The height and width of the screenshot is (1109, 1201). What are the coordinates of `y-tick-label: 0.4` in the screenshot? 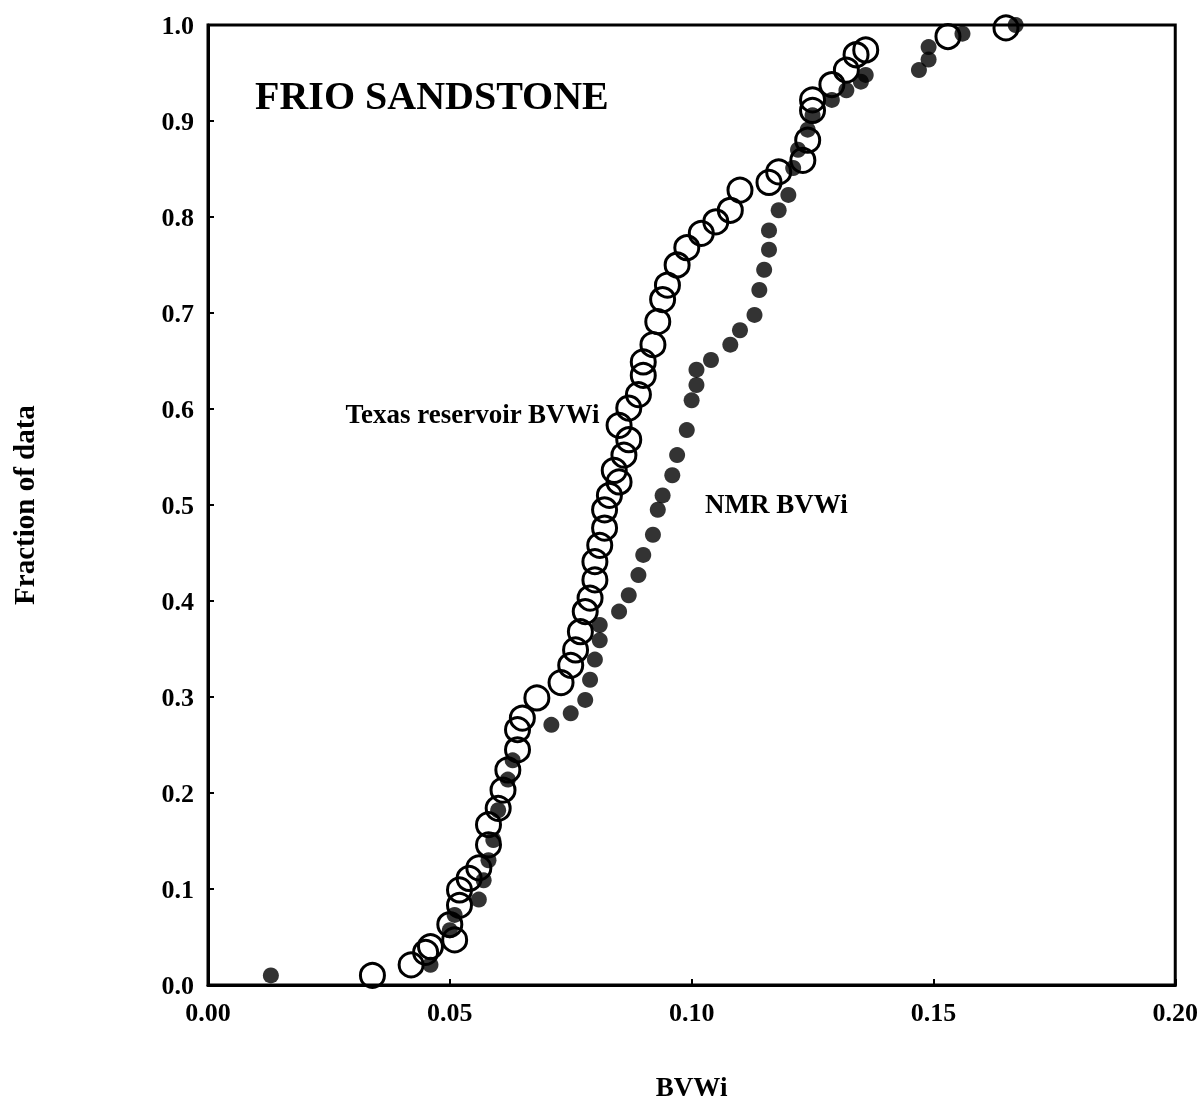 It's located at (177, 601).